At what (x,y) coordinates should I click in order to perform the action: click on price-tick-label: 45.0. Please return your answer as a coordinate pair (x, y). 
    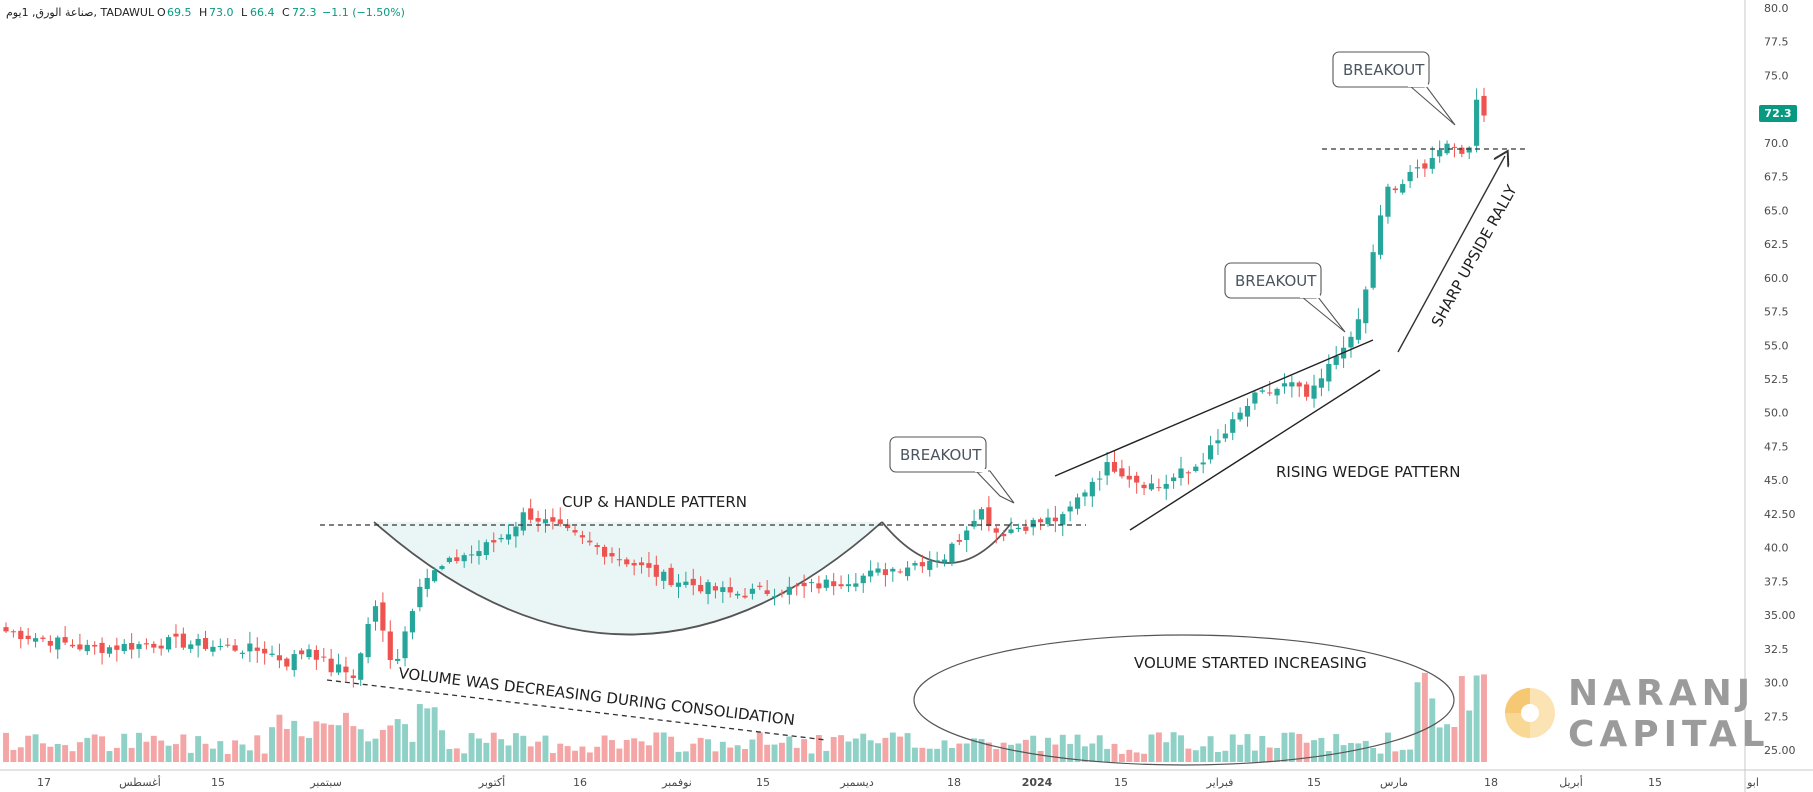
    Looking at the image, I should click on (1776, 480).